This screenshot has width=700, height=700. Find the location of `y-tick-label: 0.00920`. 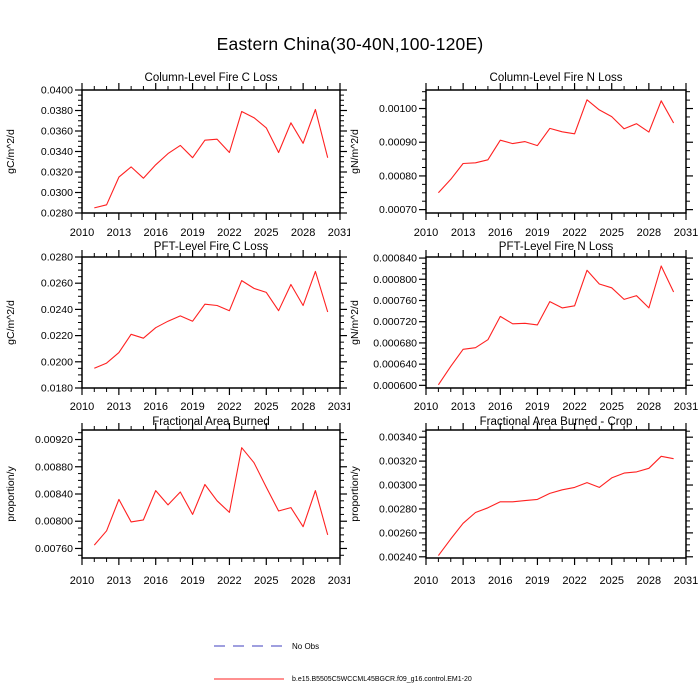

y-tick-label: 0.00920 is located at coordinates (54, 440).